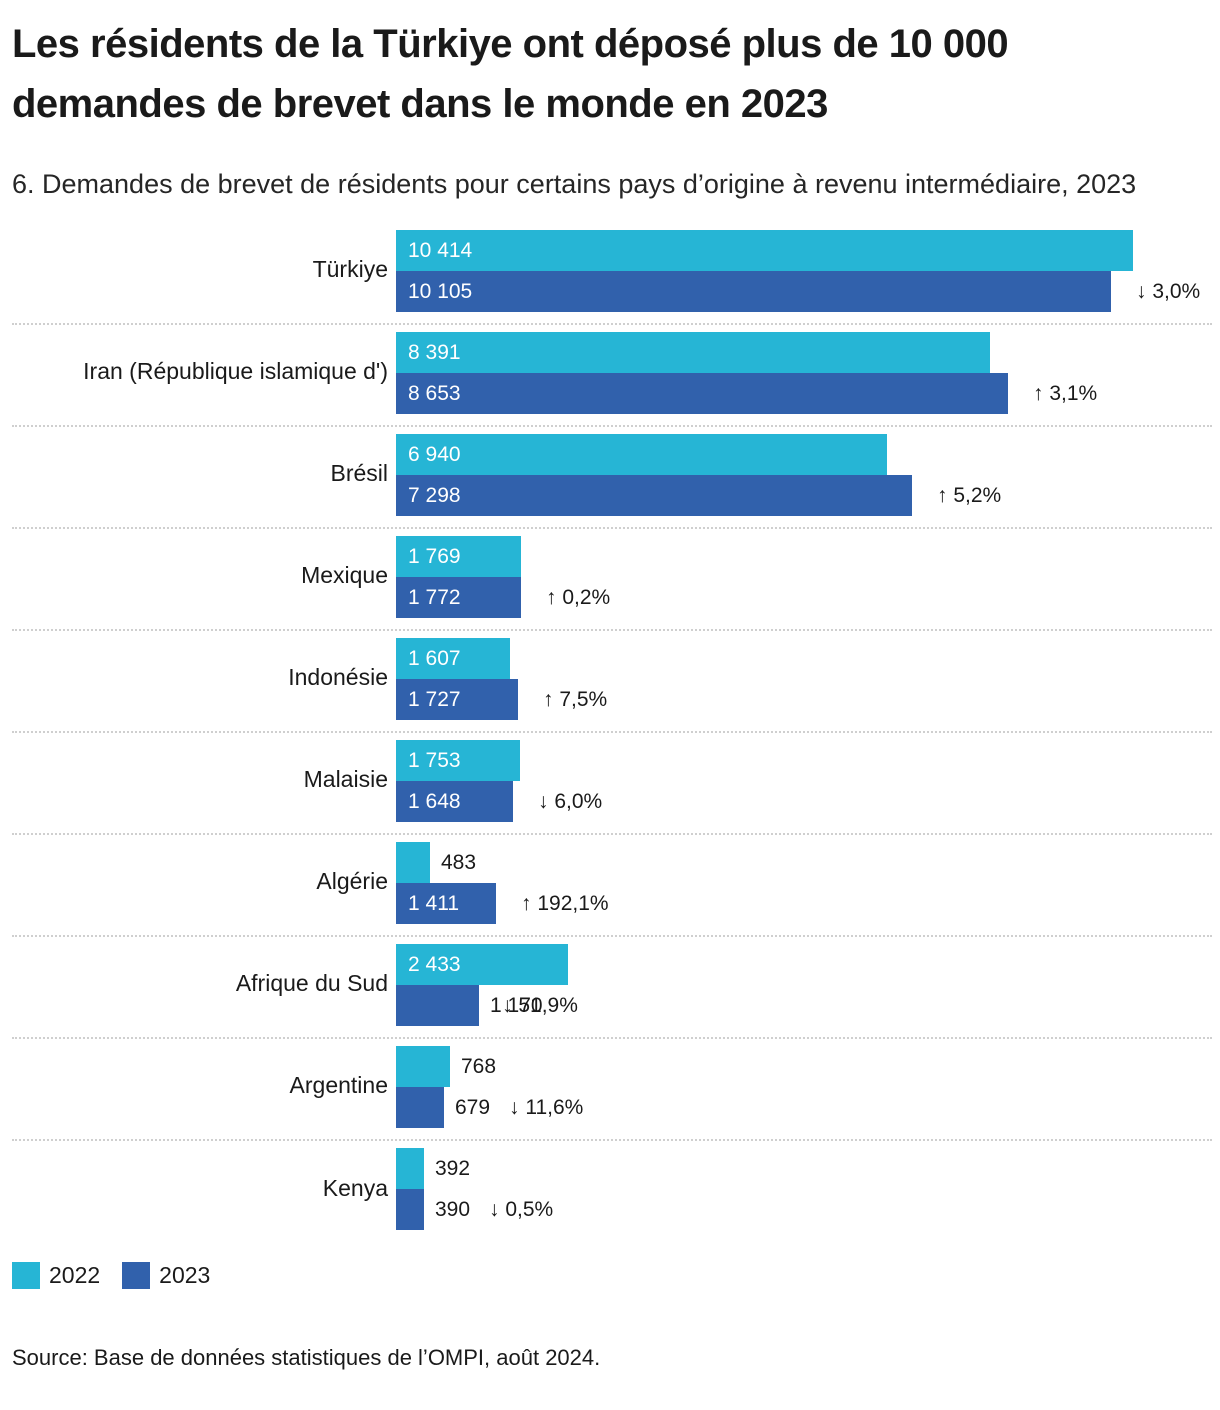 This screenshot has height=1410, width=1220. Describe the element at coordinates (338, 676) in the screenshot. I see `category-label: Indonésie` at that location.